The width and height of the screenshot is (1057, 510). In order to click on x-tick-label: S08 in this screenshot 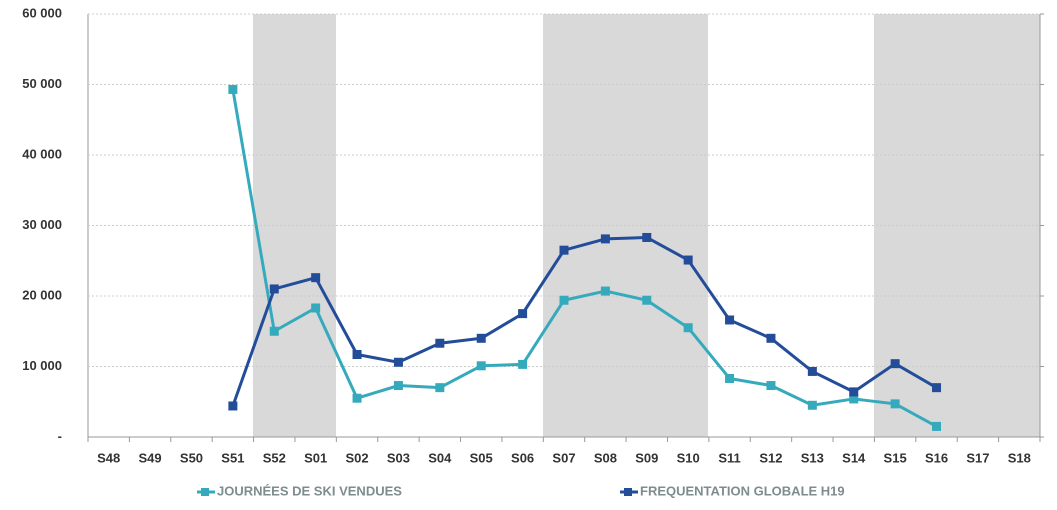, I will do `click(605, 457)`.